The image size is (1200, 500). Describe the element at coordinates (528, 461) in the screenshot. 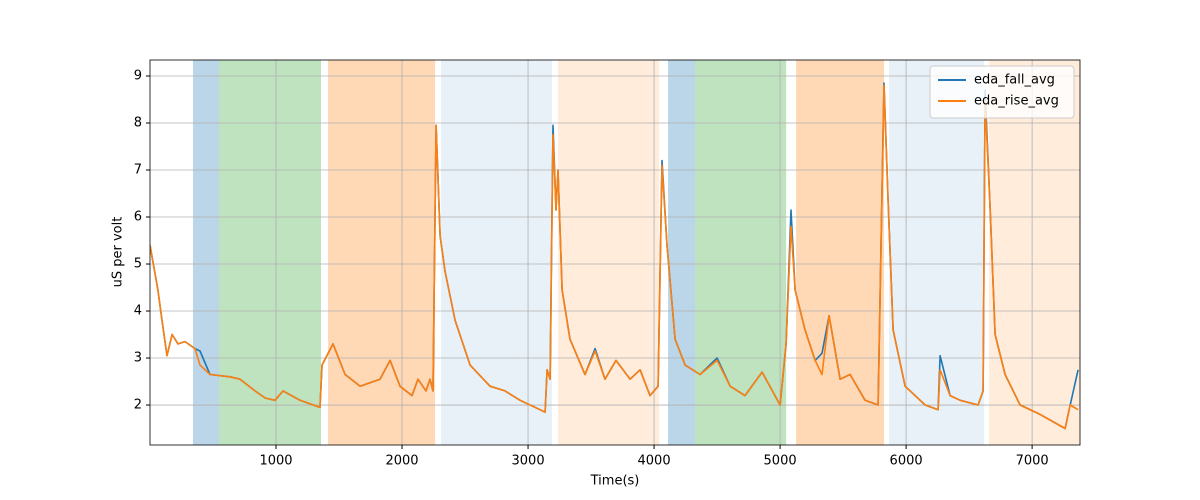

I see `x-tick-label: 3000` at that location.